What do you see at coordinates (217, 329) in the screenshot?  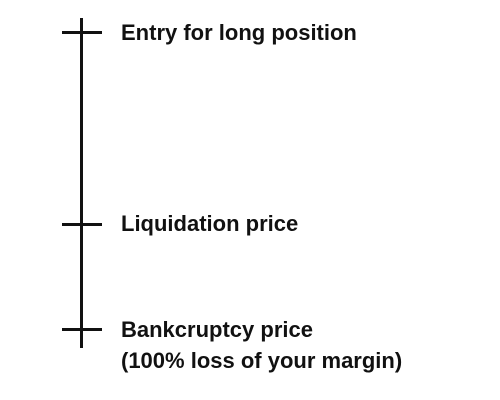 I see `bankruptcy-label: Bankcruptcy price` at bounding box center [217, 329].